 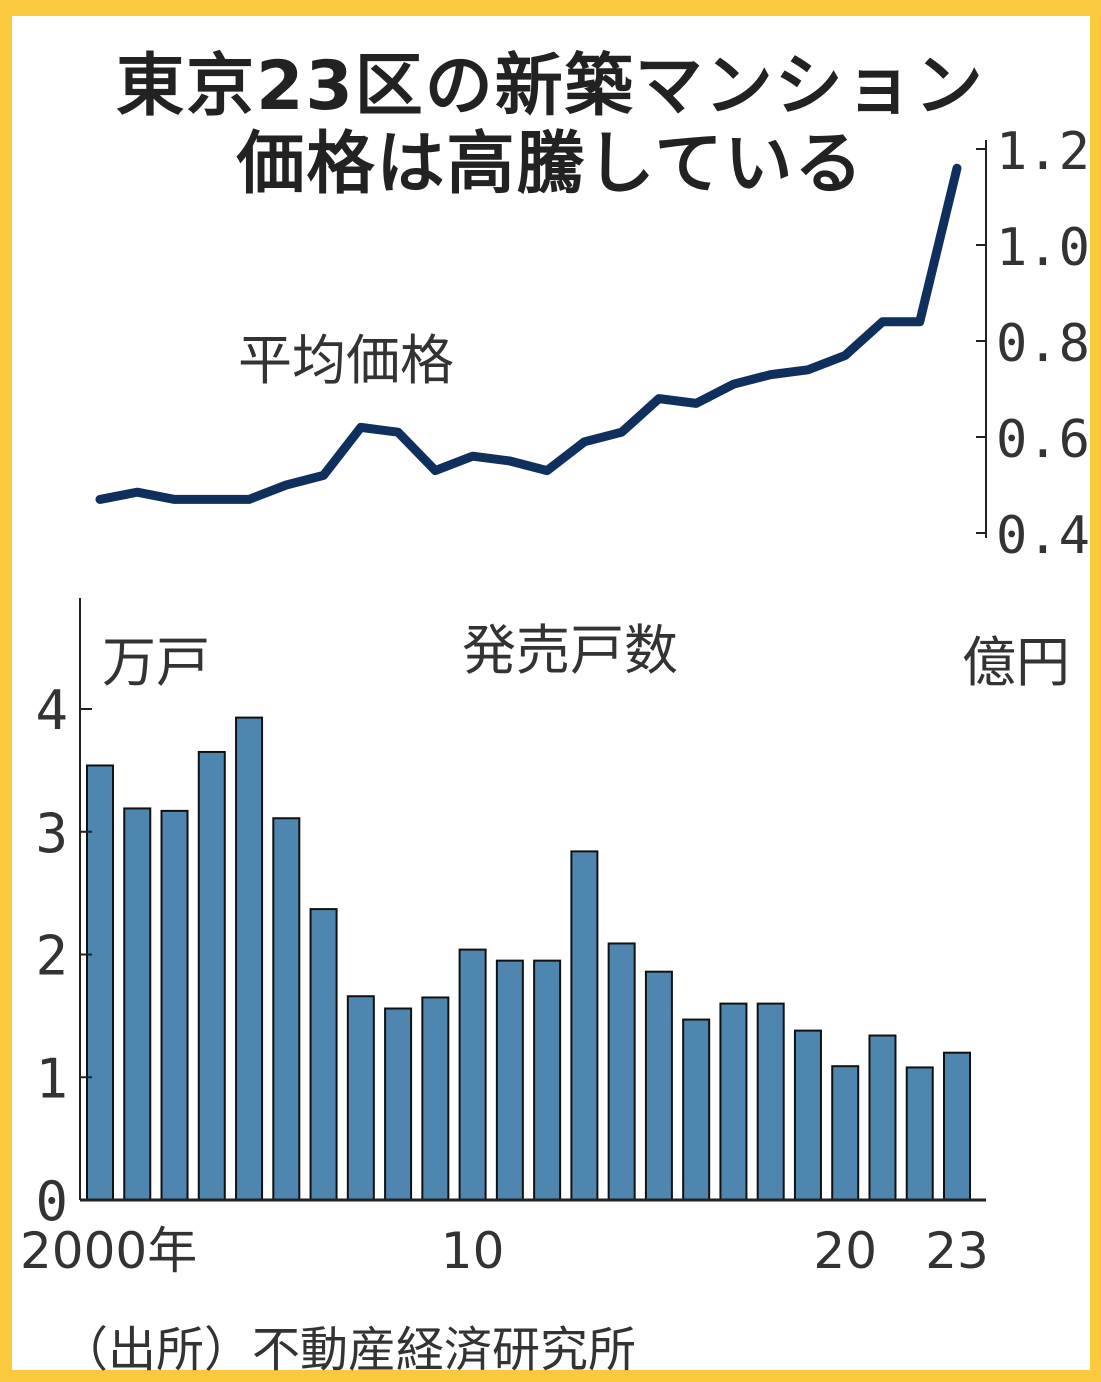 What do you see at coordinates (1016, 662) in the screenshot?
I see `line-unit-label: 億円` at bounding box center [1016, 662].